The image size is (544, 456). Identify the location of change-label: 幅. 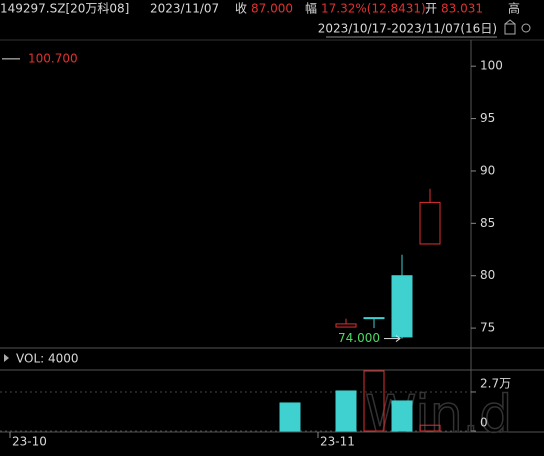
(311, 8).